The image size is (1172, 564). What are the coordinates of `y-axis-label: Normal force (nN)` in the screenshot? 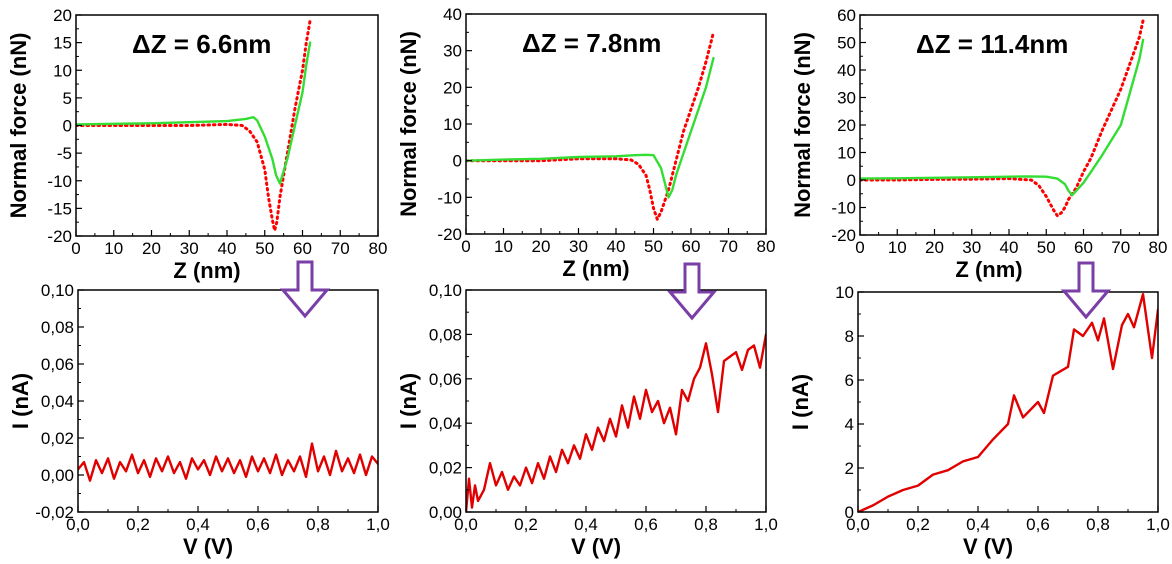 It's located at (18, 126).